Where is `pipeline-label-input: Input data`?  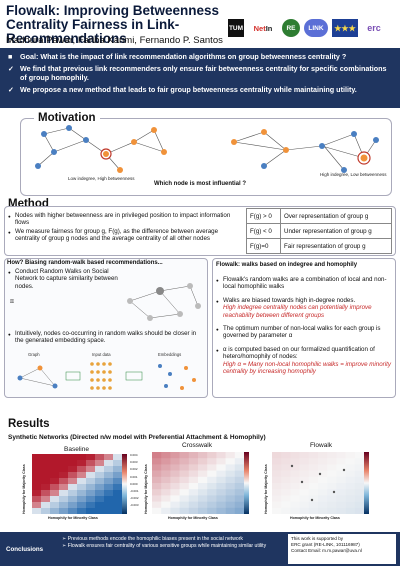
pipeline-label-input: Input data is located at coordinates (101, 354).